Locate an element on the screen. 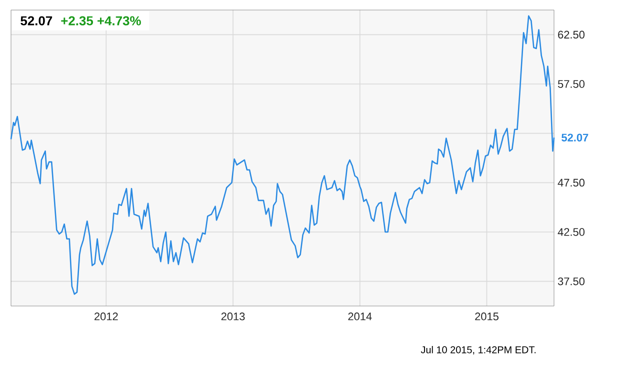  x-tick-label: 2015 is located at coordinates (486, 316).